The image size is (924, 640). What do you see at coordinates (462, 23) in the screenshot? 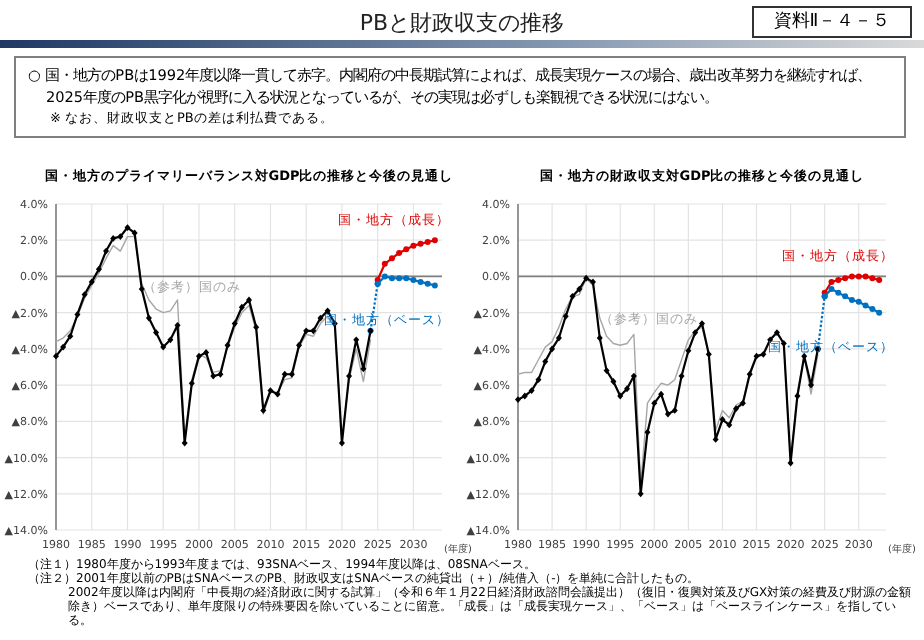
I see `text: PBと財政収支の推移` at bounding box center [462, 23].